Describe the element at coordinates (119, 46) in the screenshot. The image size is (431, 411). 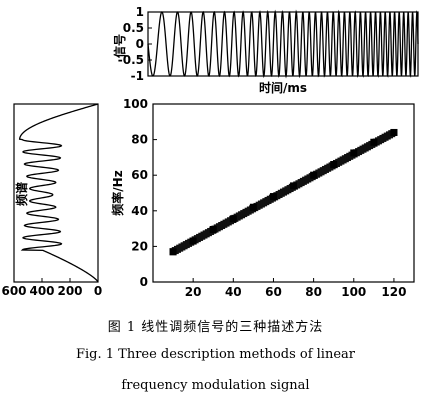
I see `signal-ylabel: 信号` at that location.